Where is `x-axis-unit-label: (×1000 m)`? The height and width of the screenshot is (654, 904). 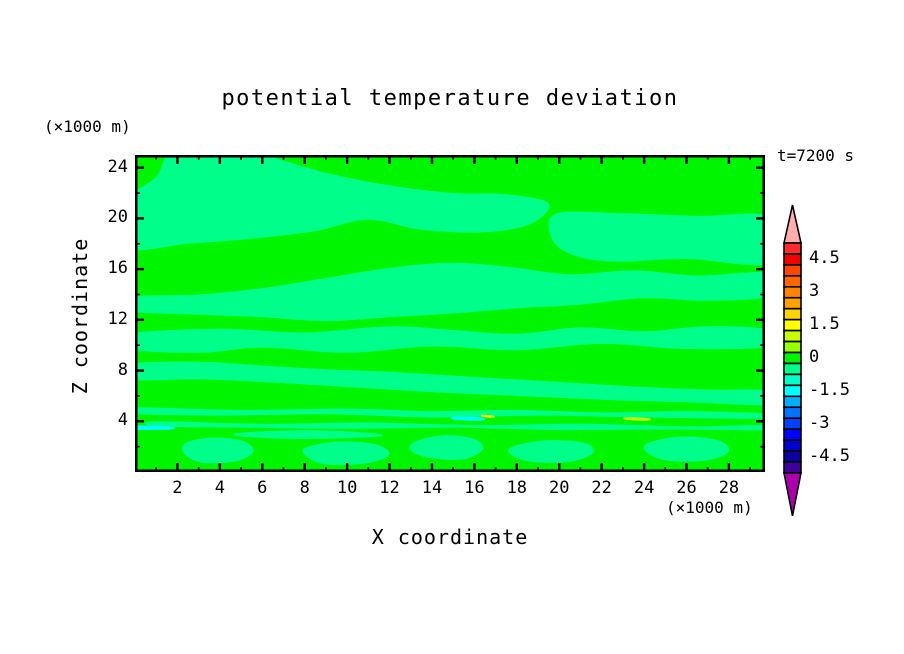 x-axis-unit-label: (×1000 m) is located at coordinates (709, 507).